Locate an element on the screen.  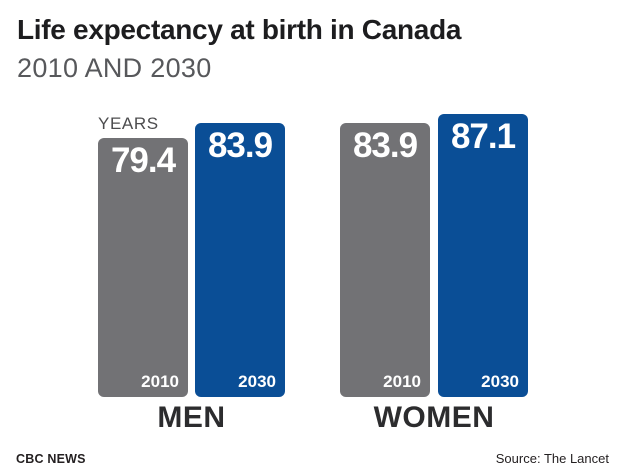
group-label-women: WOMEN is located at coordinates (434, 417).